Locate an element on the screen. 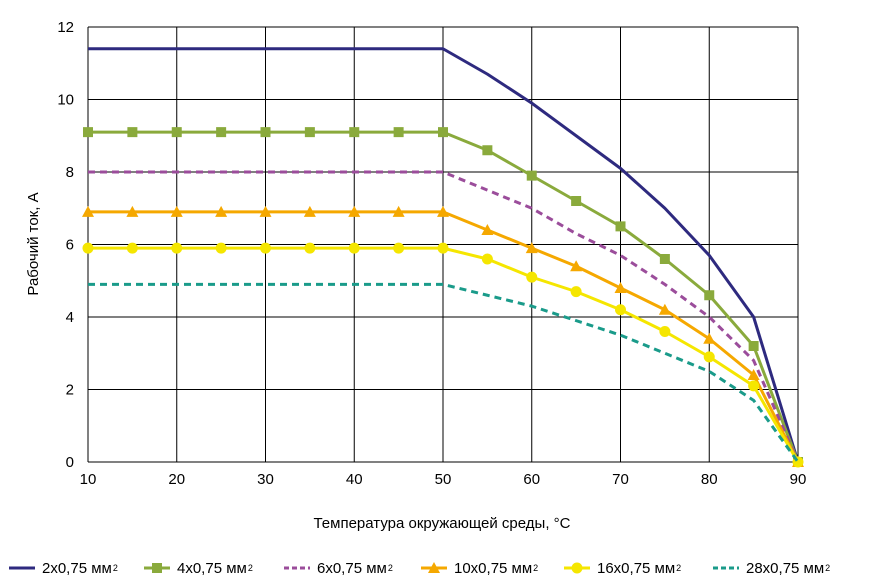 The width and height of the screenshot is (889, 583). y-tick-label-2: 4 is located at coordinates (70, 317).